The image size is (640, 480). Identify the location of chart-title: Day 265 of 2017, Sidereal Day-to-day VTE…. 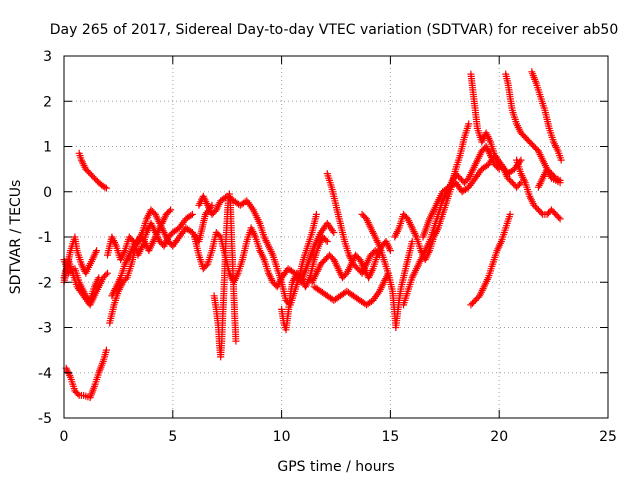
(334, 30).